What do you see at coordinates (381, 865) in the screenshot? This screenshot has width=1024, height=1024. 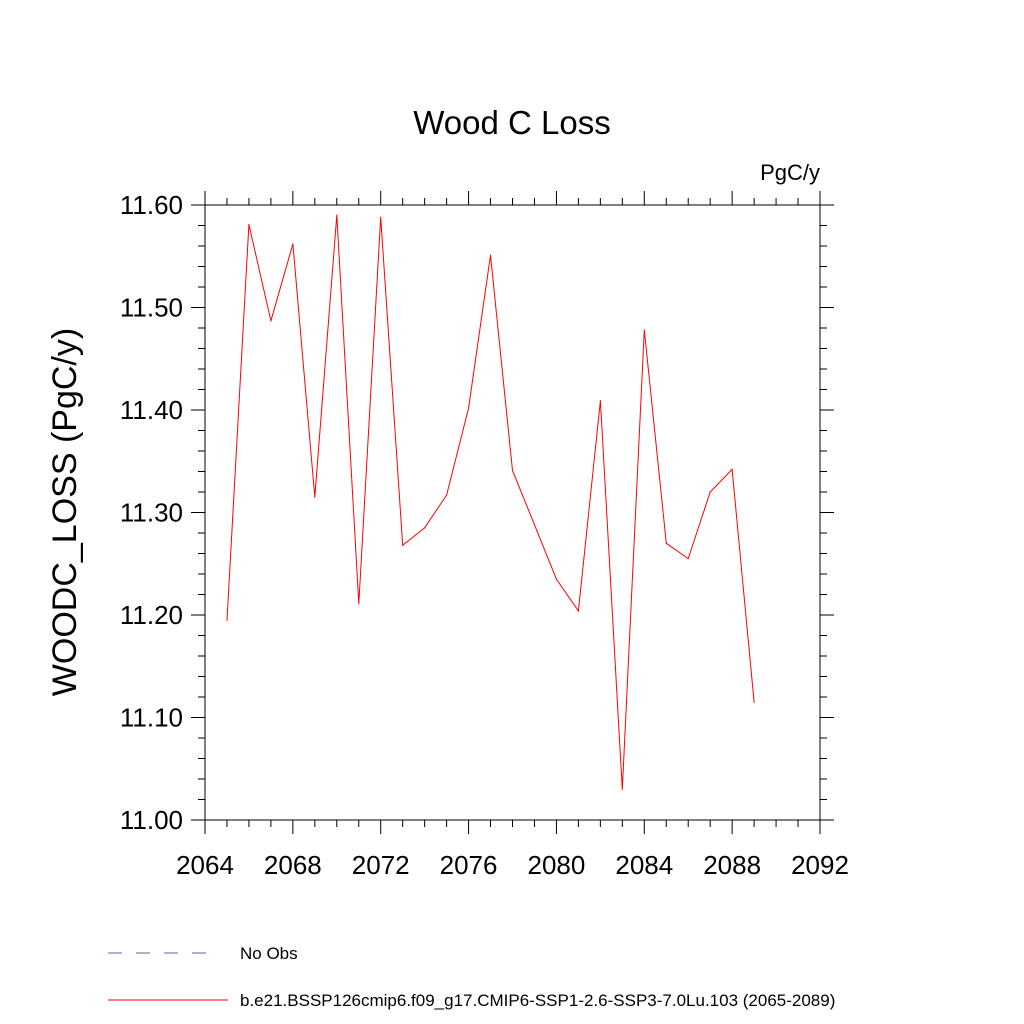 I see `x-tick-label: 2072` at bounding box center [381, 865].